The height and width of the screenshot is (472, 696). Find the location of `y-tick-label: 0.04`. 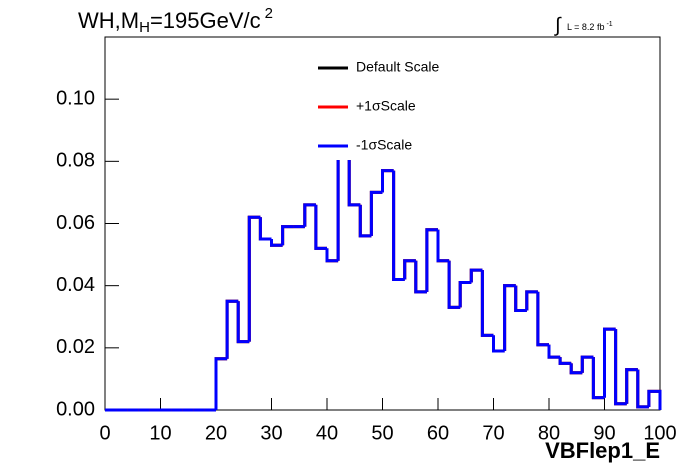

y-tick-label: 0.04 is located at coordinates (75, 285).